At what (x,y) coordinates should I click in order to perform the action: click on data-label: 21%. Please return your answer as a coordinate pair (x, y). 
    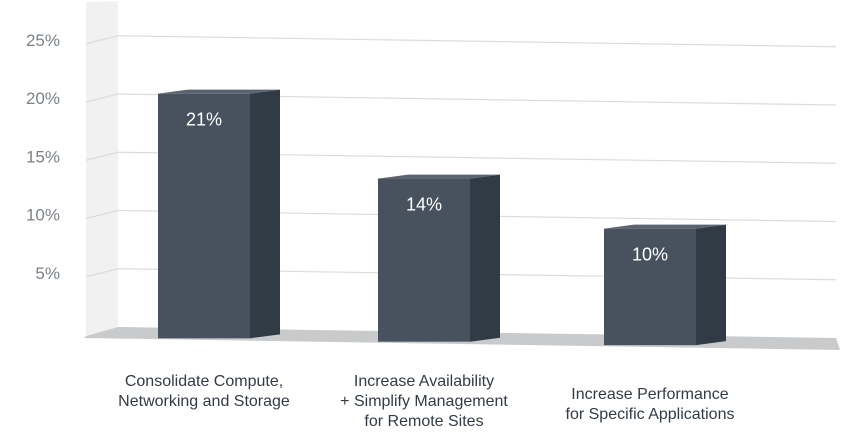
    Looking at the image, I should click on (204, 120).